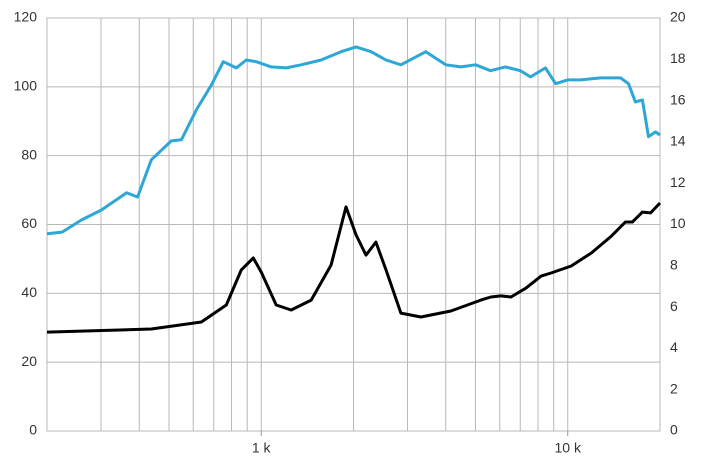 The height and width of the screenshot is (463, 702). What do you see at coordinates (26, 17) in the screenshot?
I see `y-tick-label: 120` at bounding box center [26, 17].